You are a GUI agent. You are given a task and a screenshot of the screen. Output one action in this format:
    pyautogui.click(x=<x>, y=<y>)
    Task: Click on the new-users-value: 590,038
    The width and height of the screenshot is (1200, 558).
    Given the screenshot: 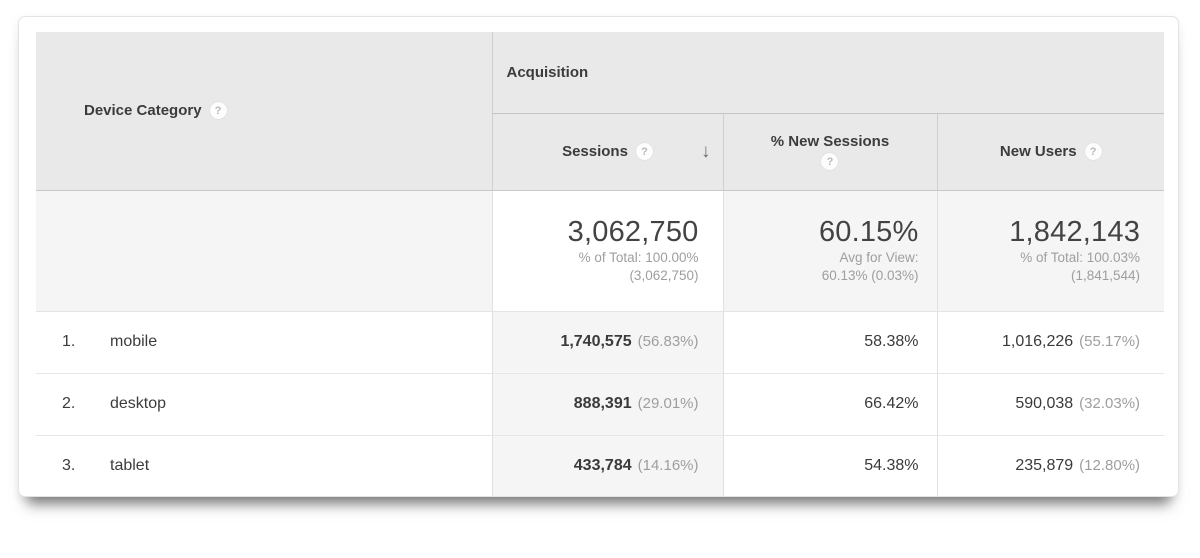 What is the action you would take?
    pyautogui.click(x=1044, y=403)
    